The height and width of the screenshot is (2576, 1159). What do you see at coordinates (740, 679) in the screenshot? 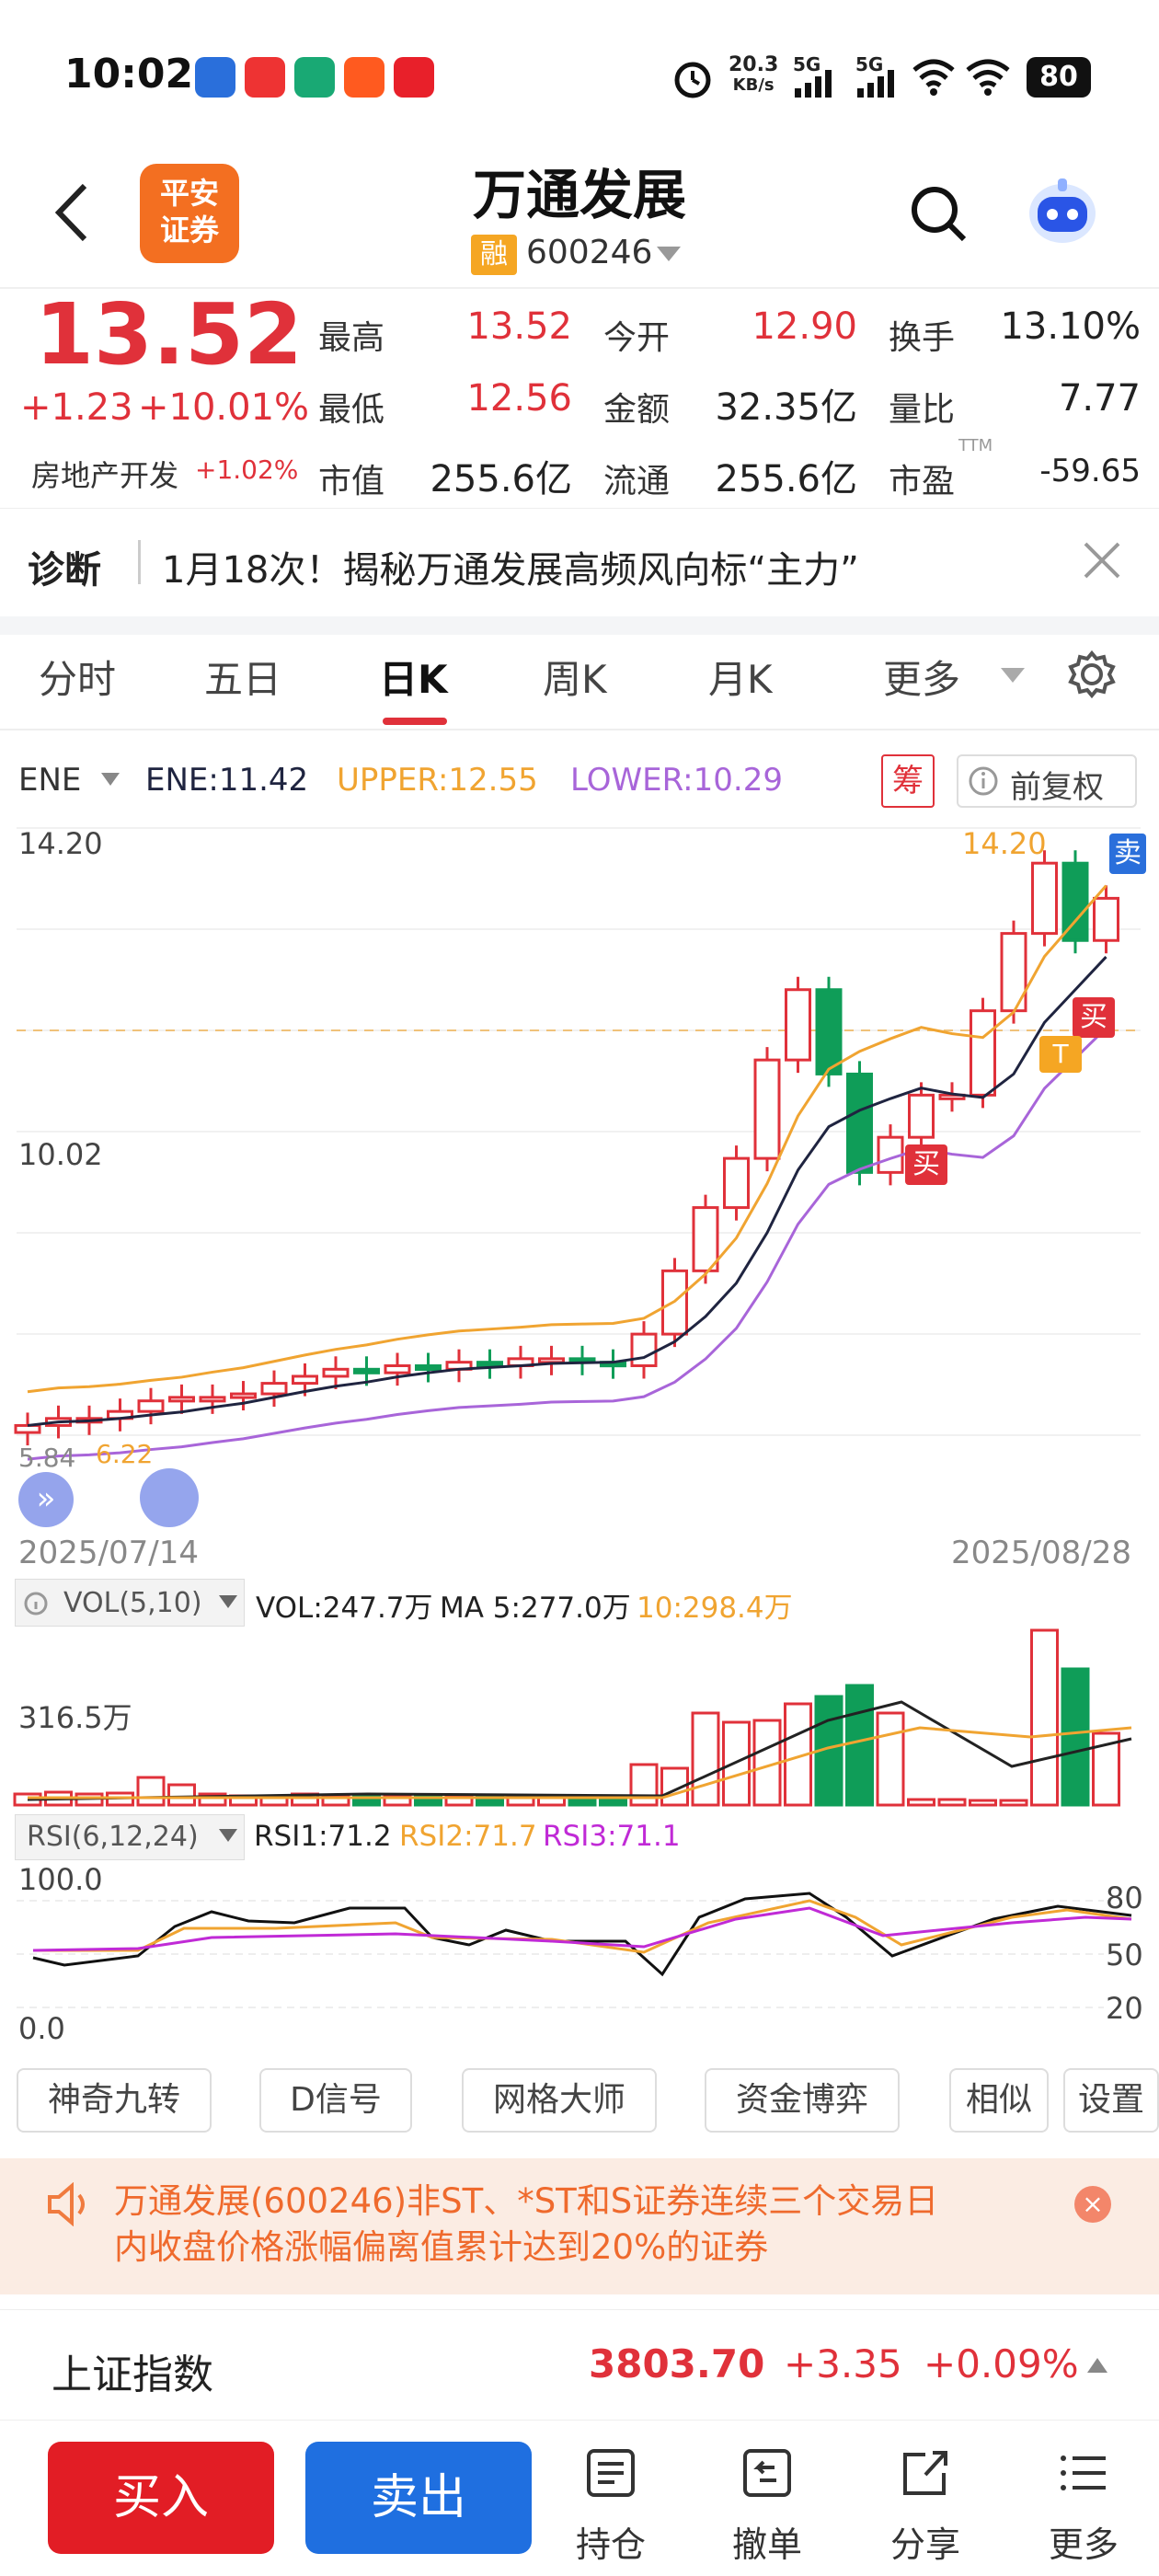
I see `tab-monthly-k: 月K` at bounding box center [740, 679].